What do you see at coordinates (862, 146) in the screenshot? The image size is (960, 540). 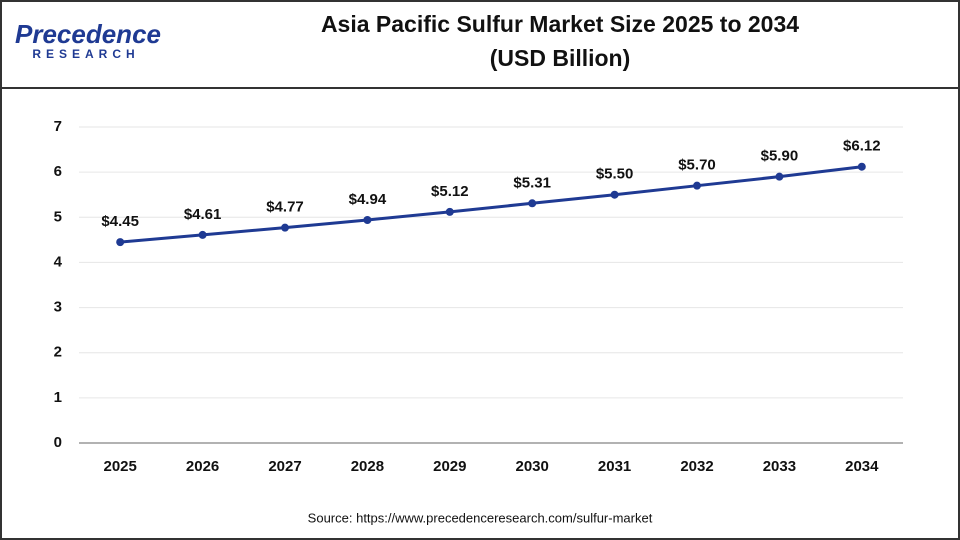 I see `value-label: $6.12` at bounding box center [862, 146].